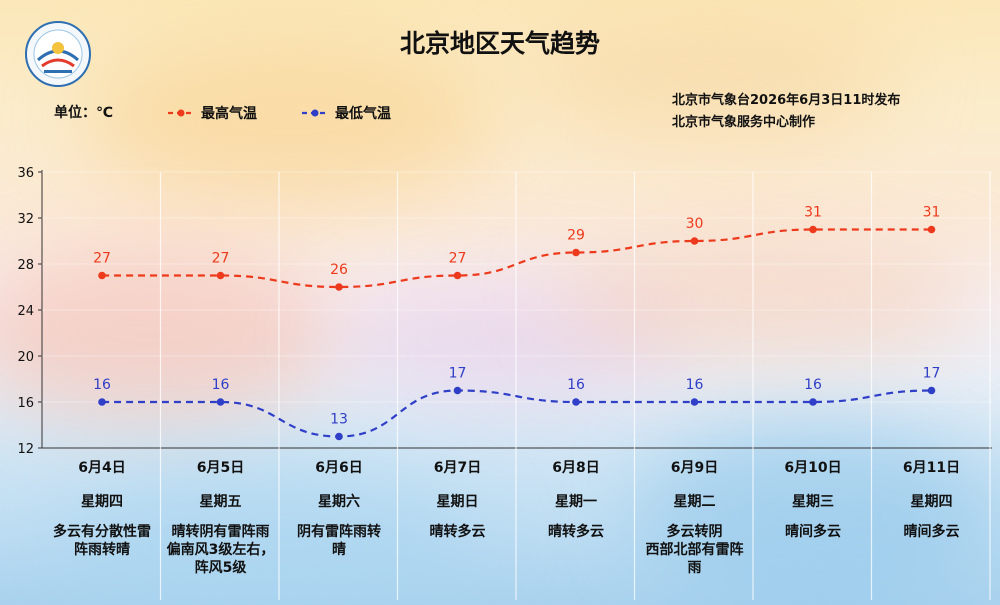 The width and height of the screenshot is (1000, 605). Describe the element at coordinates (339, 501) in the screenshot. I see `weekday-label: 星期六` at that location.